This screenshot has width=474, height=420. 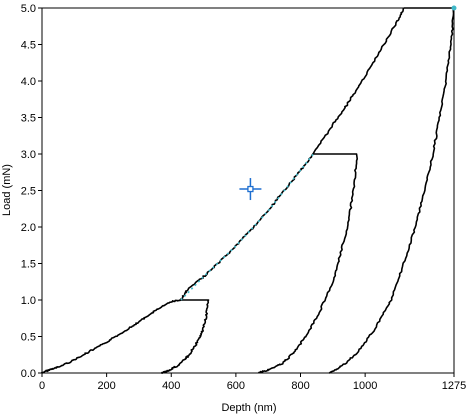 I want to click on y-tick-label: 2.0, so click(x=28, y=228).